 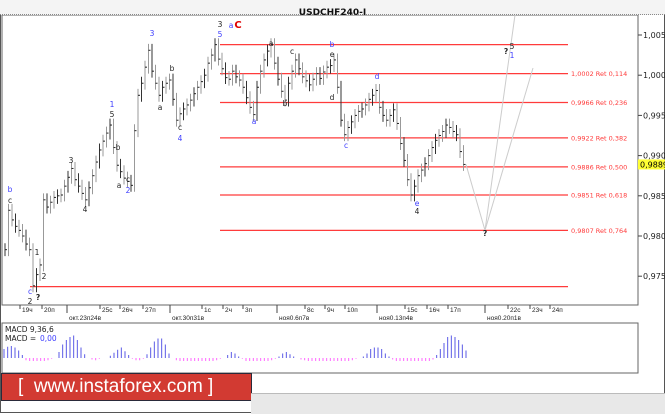 What do you see at coordinates (320, 348) in the screenshot?
I see `macd-plot-frame` at bounding box center [320, 348].